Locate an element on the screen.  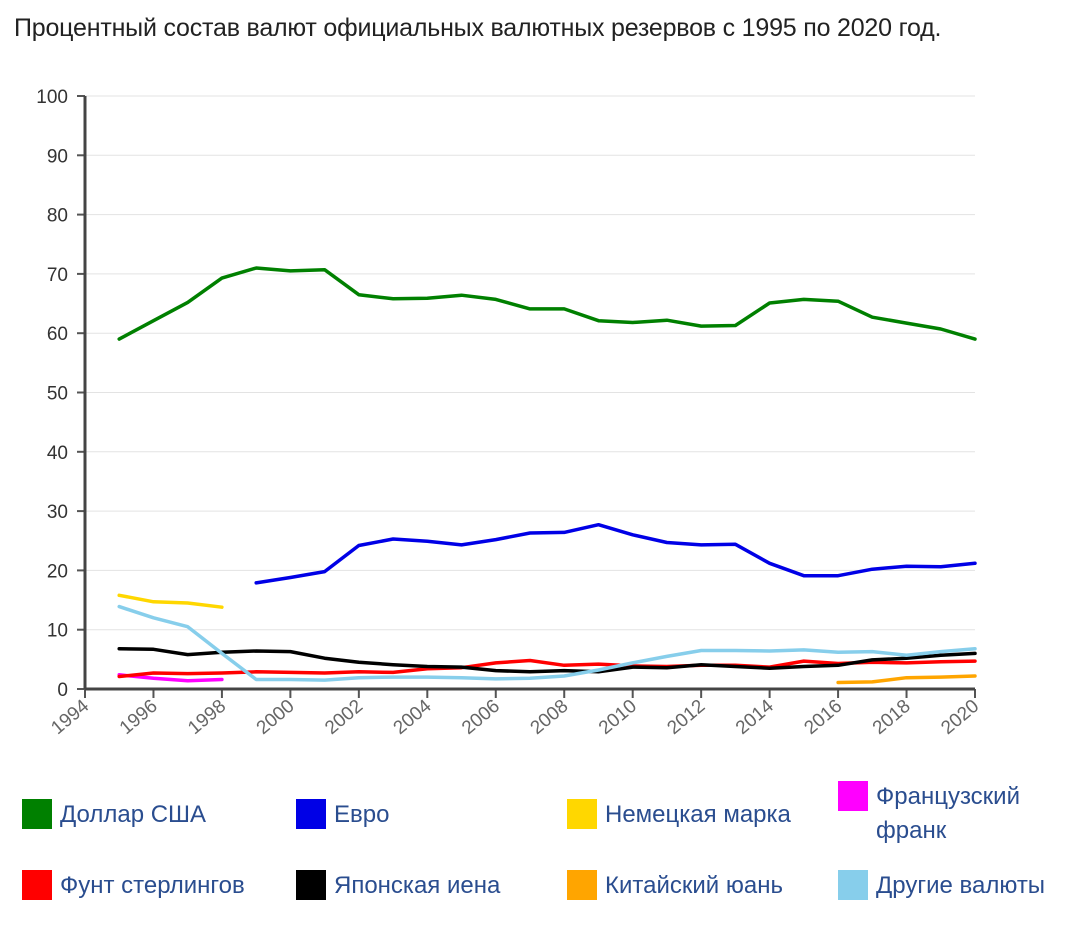
x-tick-label-2012: 2012 is located at coordinates (686, 717).